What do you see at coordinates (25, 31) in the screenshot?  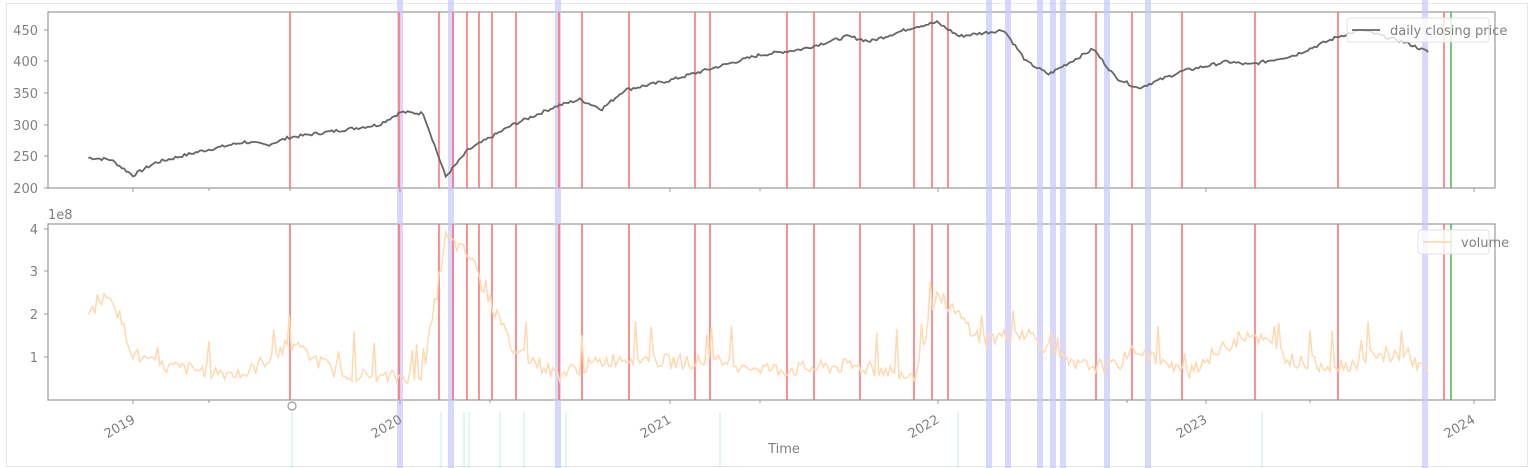 I see `ytick-450: 450` at bounding box center [25, 31].